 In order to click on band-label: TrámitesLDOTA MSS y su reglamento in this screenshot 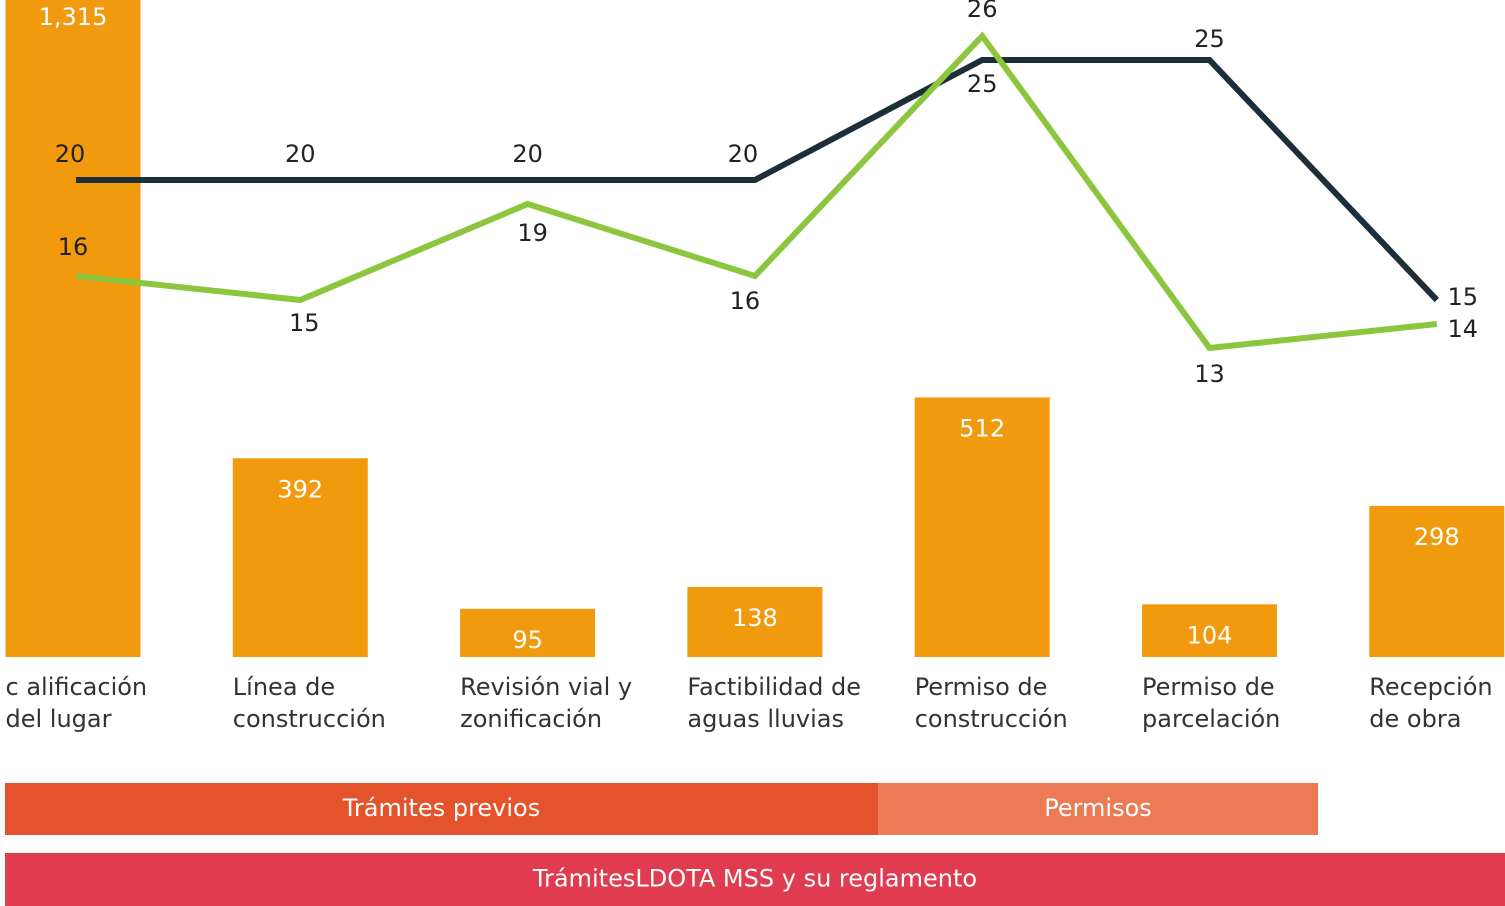, I will do `click(754, 879)`.